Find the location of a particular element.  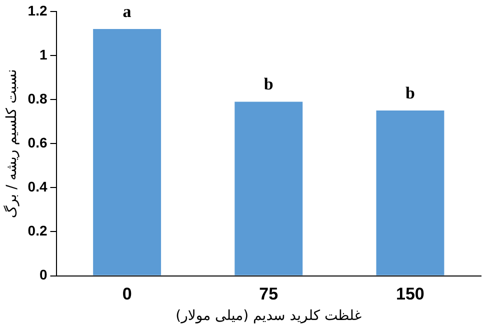

y-tick-label: 1 is located at coordinates (43, 54).